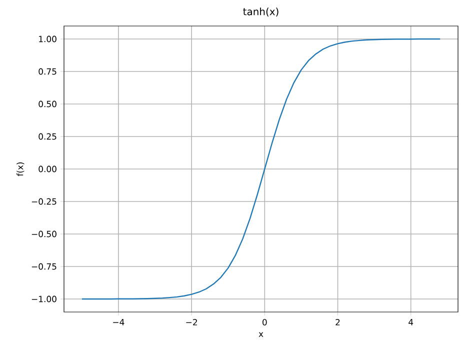 Image resolution: width=474 pixels, height=350 pixels. Describe the element at coordinates (47, 39) in the screenshot. I see `y-tick-label: 1.00` at that location.